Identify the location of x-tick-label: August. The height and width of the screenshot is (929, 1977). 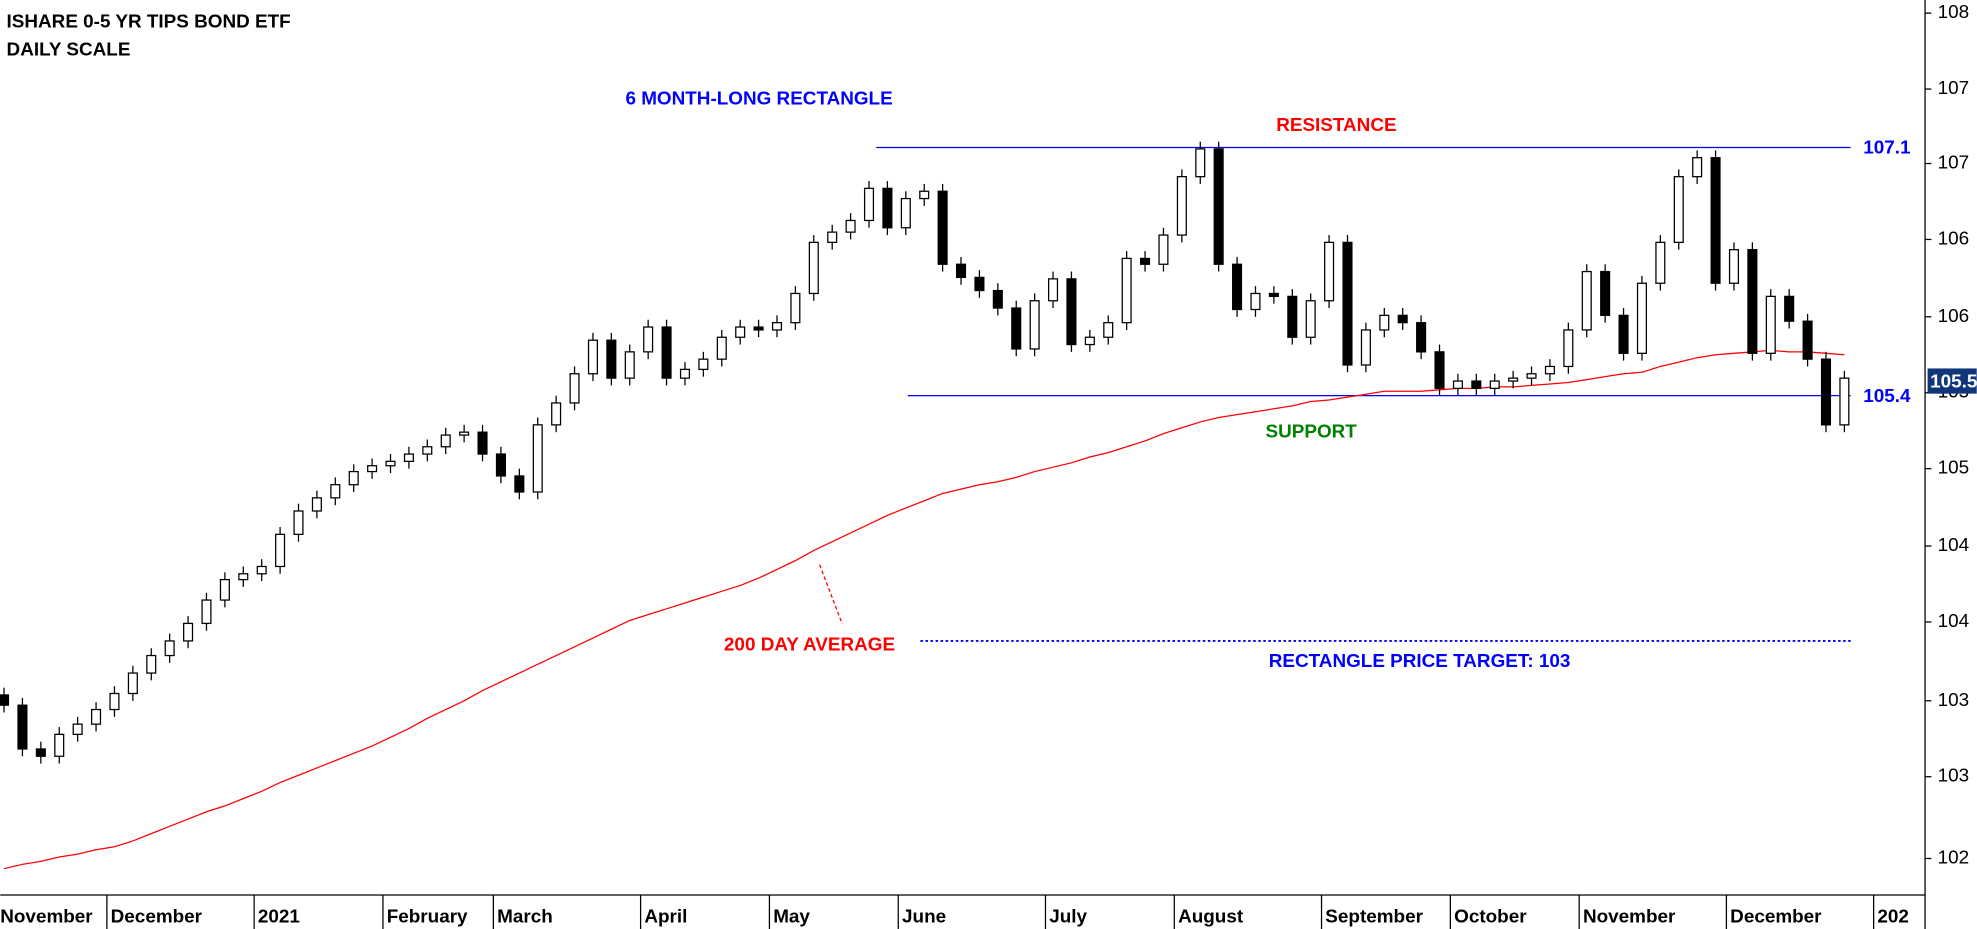
(1211, 917).